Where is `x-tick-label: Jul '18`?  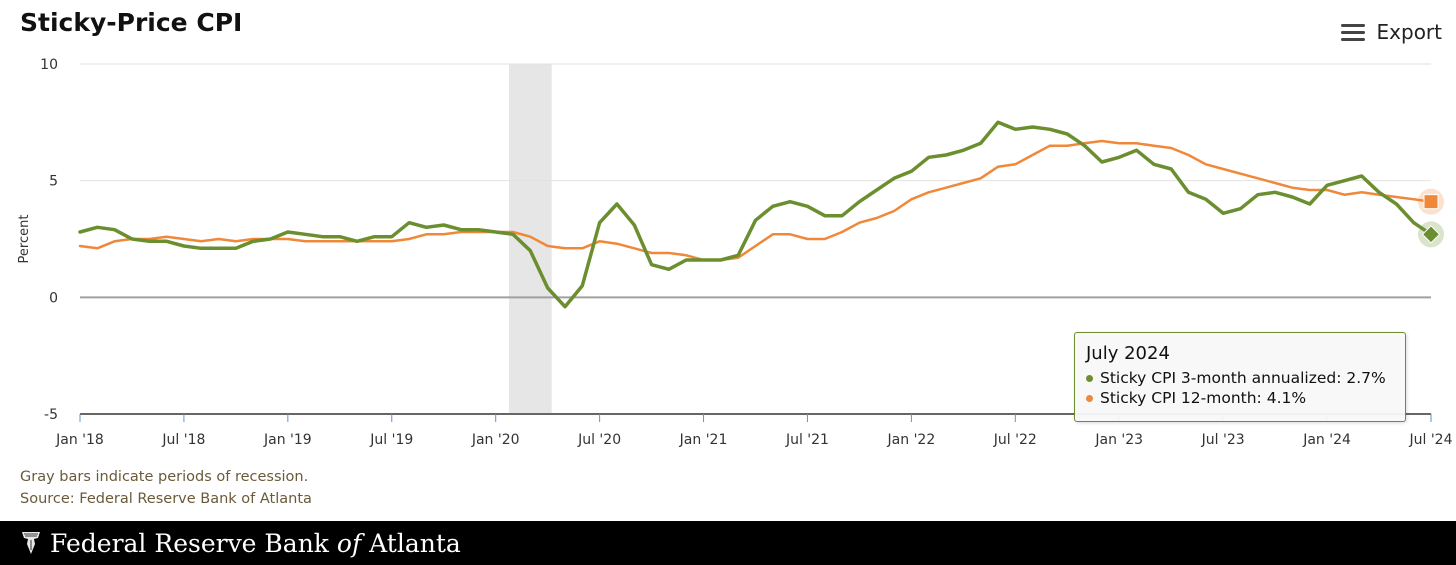 x-tick-label: Jul '18 is located at coordinates (183, 440).